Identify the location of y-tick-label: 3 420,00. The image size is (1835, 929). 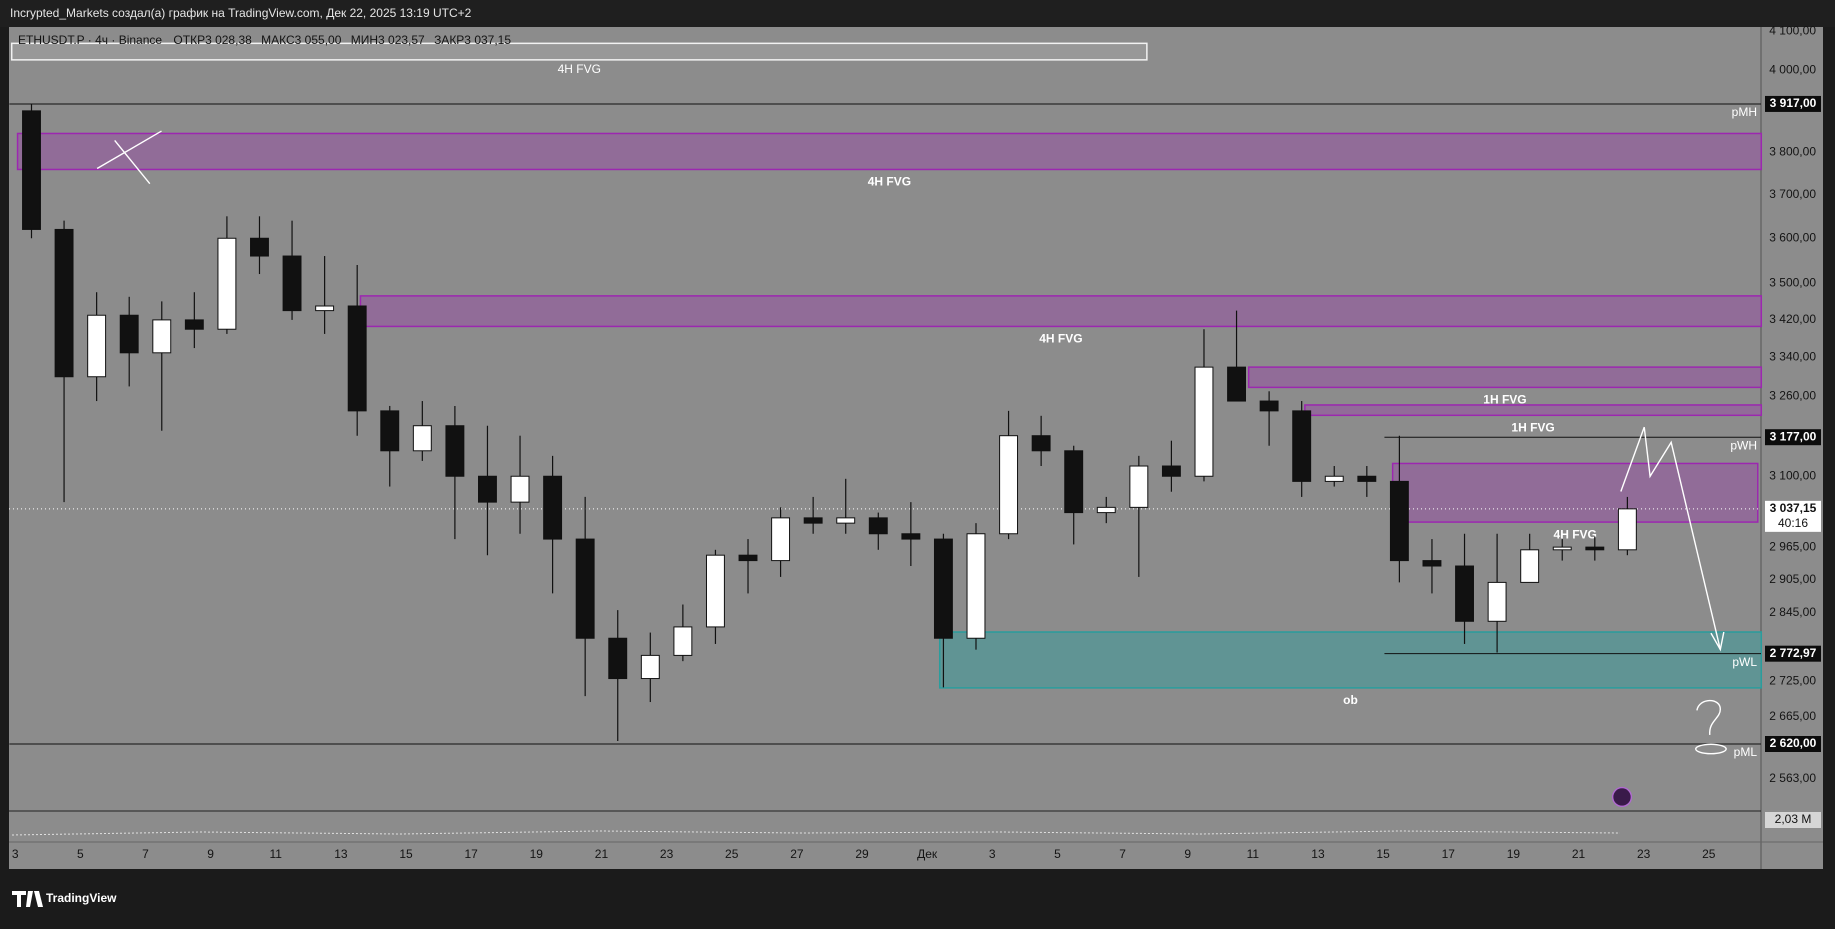
(1792, 319).